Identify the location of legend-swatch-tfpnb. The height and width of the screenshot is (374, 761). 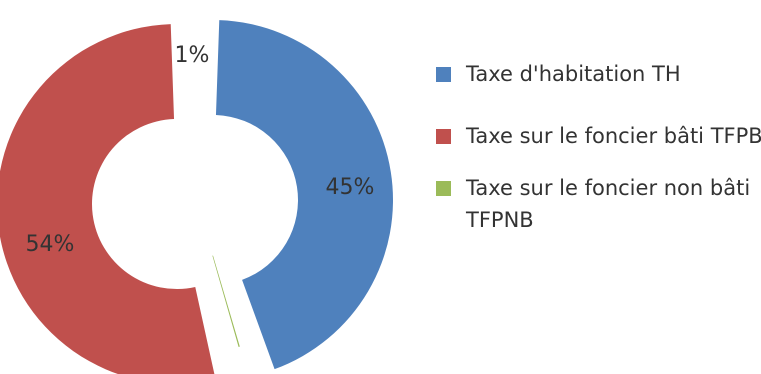
(443, 188).